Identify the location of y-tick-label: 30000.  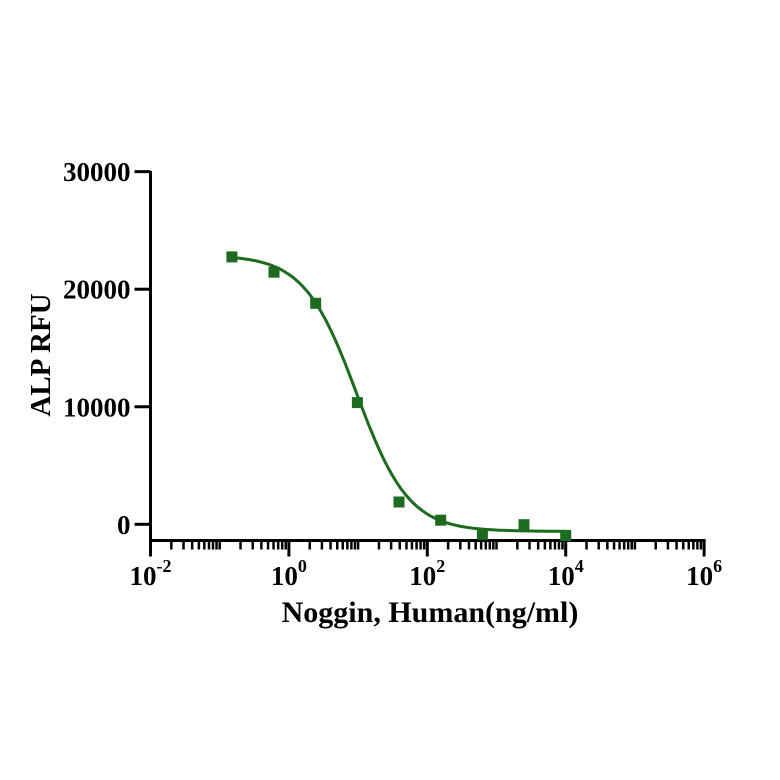
(97, 172).